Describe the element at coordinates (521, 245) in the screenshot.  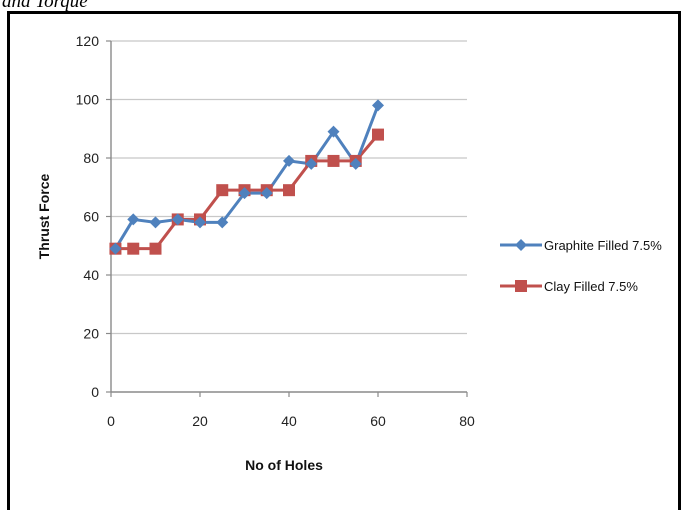
I see `legend-marker-graphite` at that location.